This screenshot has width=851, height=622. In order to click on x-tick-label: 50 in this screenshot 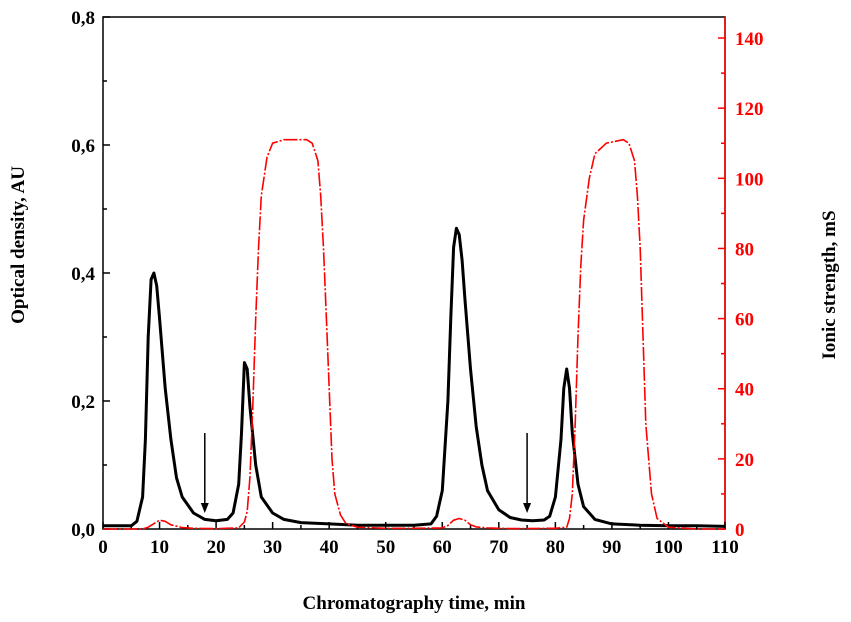, I will do `click(385, 547)`.